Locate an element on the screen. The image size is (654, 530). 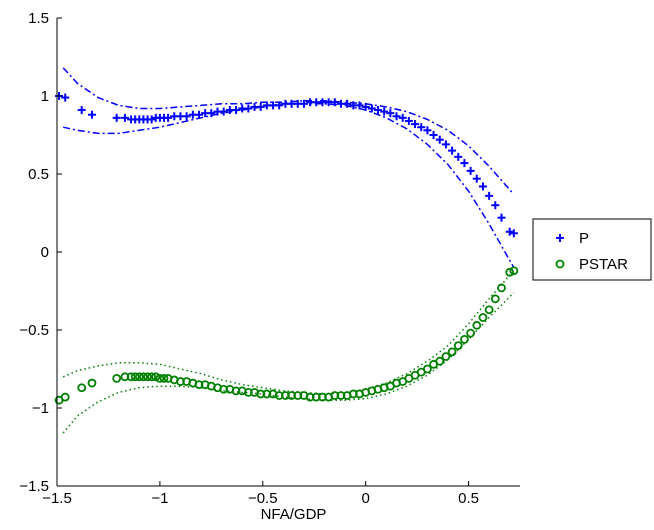
y-tick-label: −1 is located at coordinates (40, 408).